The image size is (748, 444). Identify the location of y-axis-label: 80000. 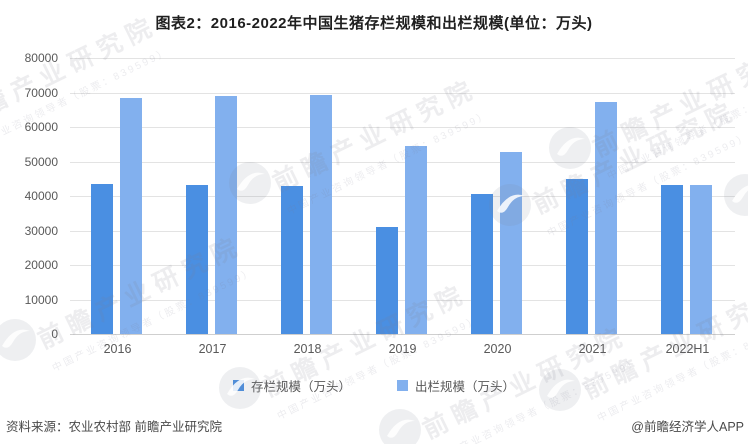
(41, 58).